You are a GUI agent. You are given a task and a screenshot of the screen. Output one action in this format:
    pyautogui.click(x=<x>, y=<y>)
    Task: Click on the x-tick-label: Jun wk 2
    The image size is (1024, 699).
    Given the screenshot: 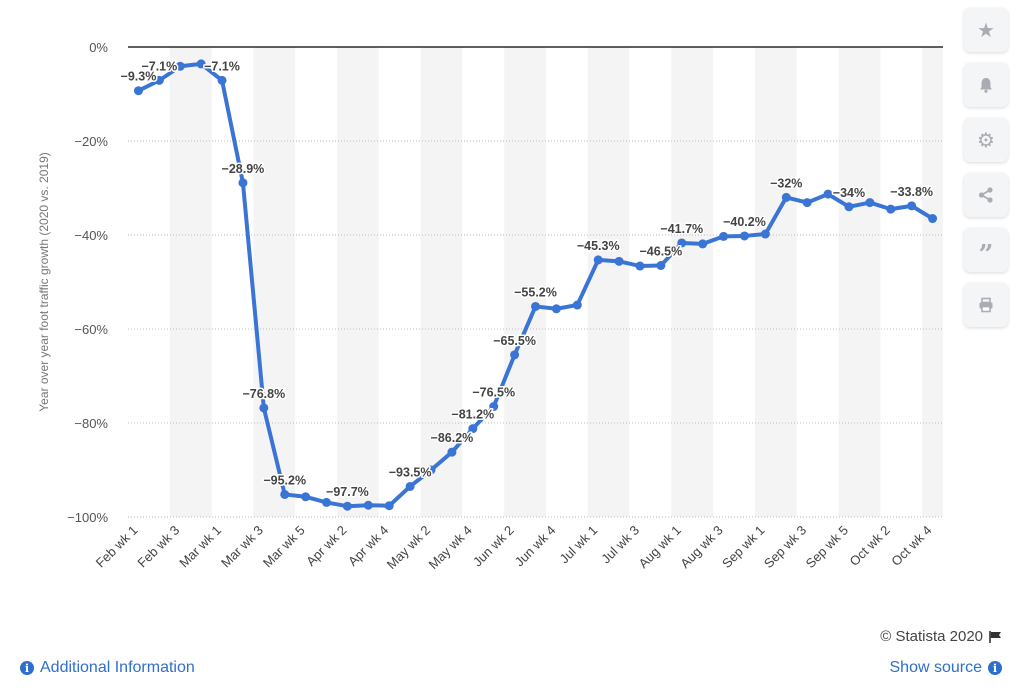 What is the action you would take?
    pyautogui.click(x=493, y=546)
    